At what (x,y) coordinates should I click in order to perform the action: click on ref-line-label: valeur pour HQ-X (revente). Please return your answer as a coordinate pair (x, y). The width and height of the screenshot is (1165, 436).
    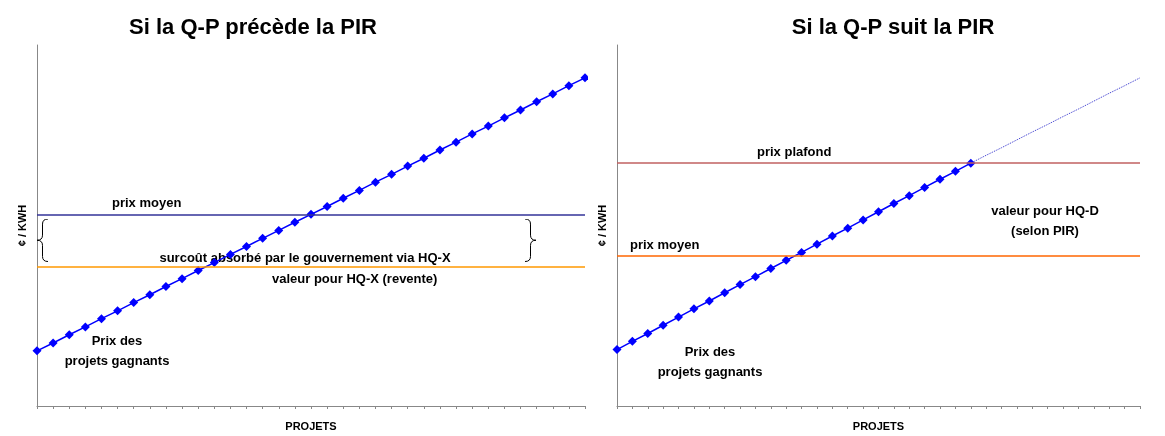
    Looking at the image, I should click on (355, 278).